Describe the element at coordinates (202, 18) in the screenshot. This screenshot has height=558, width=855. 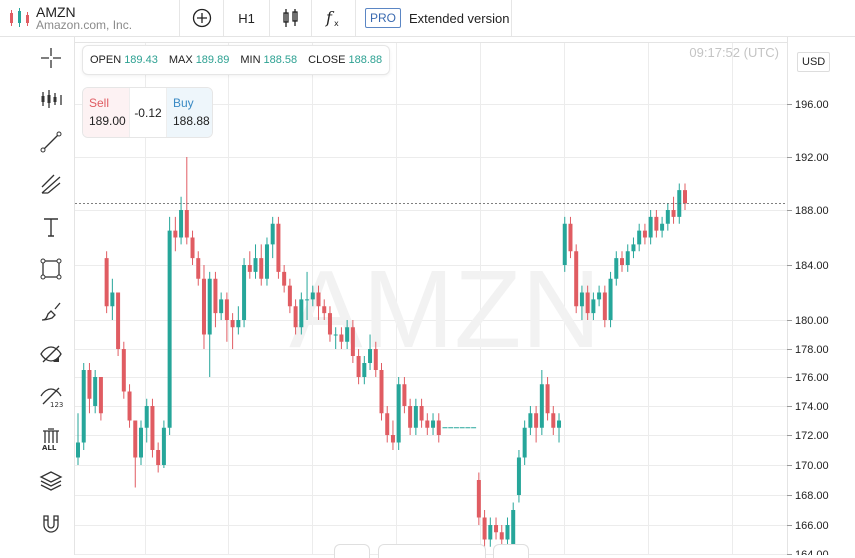
I see `add-indicator-button` at that location.